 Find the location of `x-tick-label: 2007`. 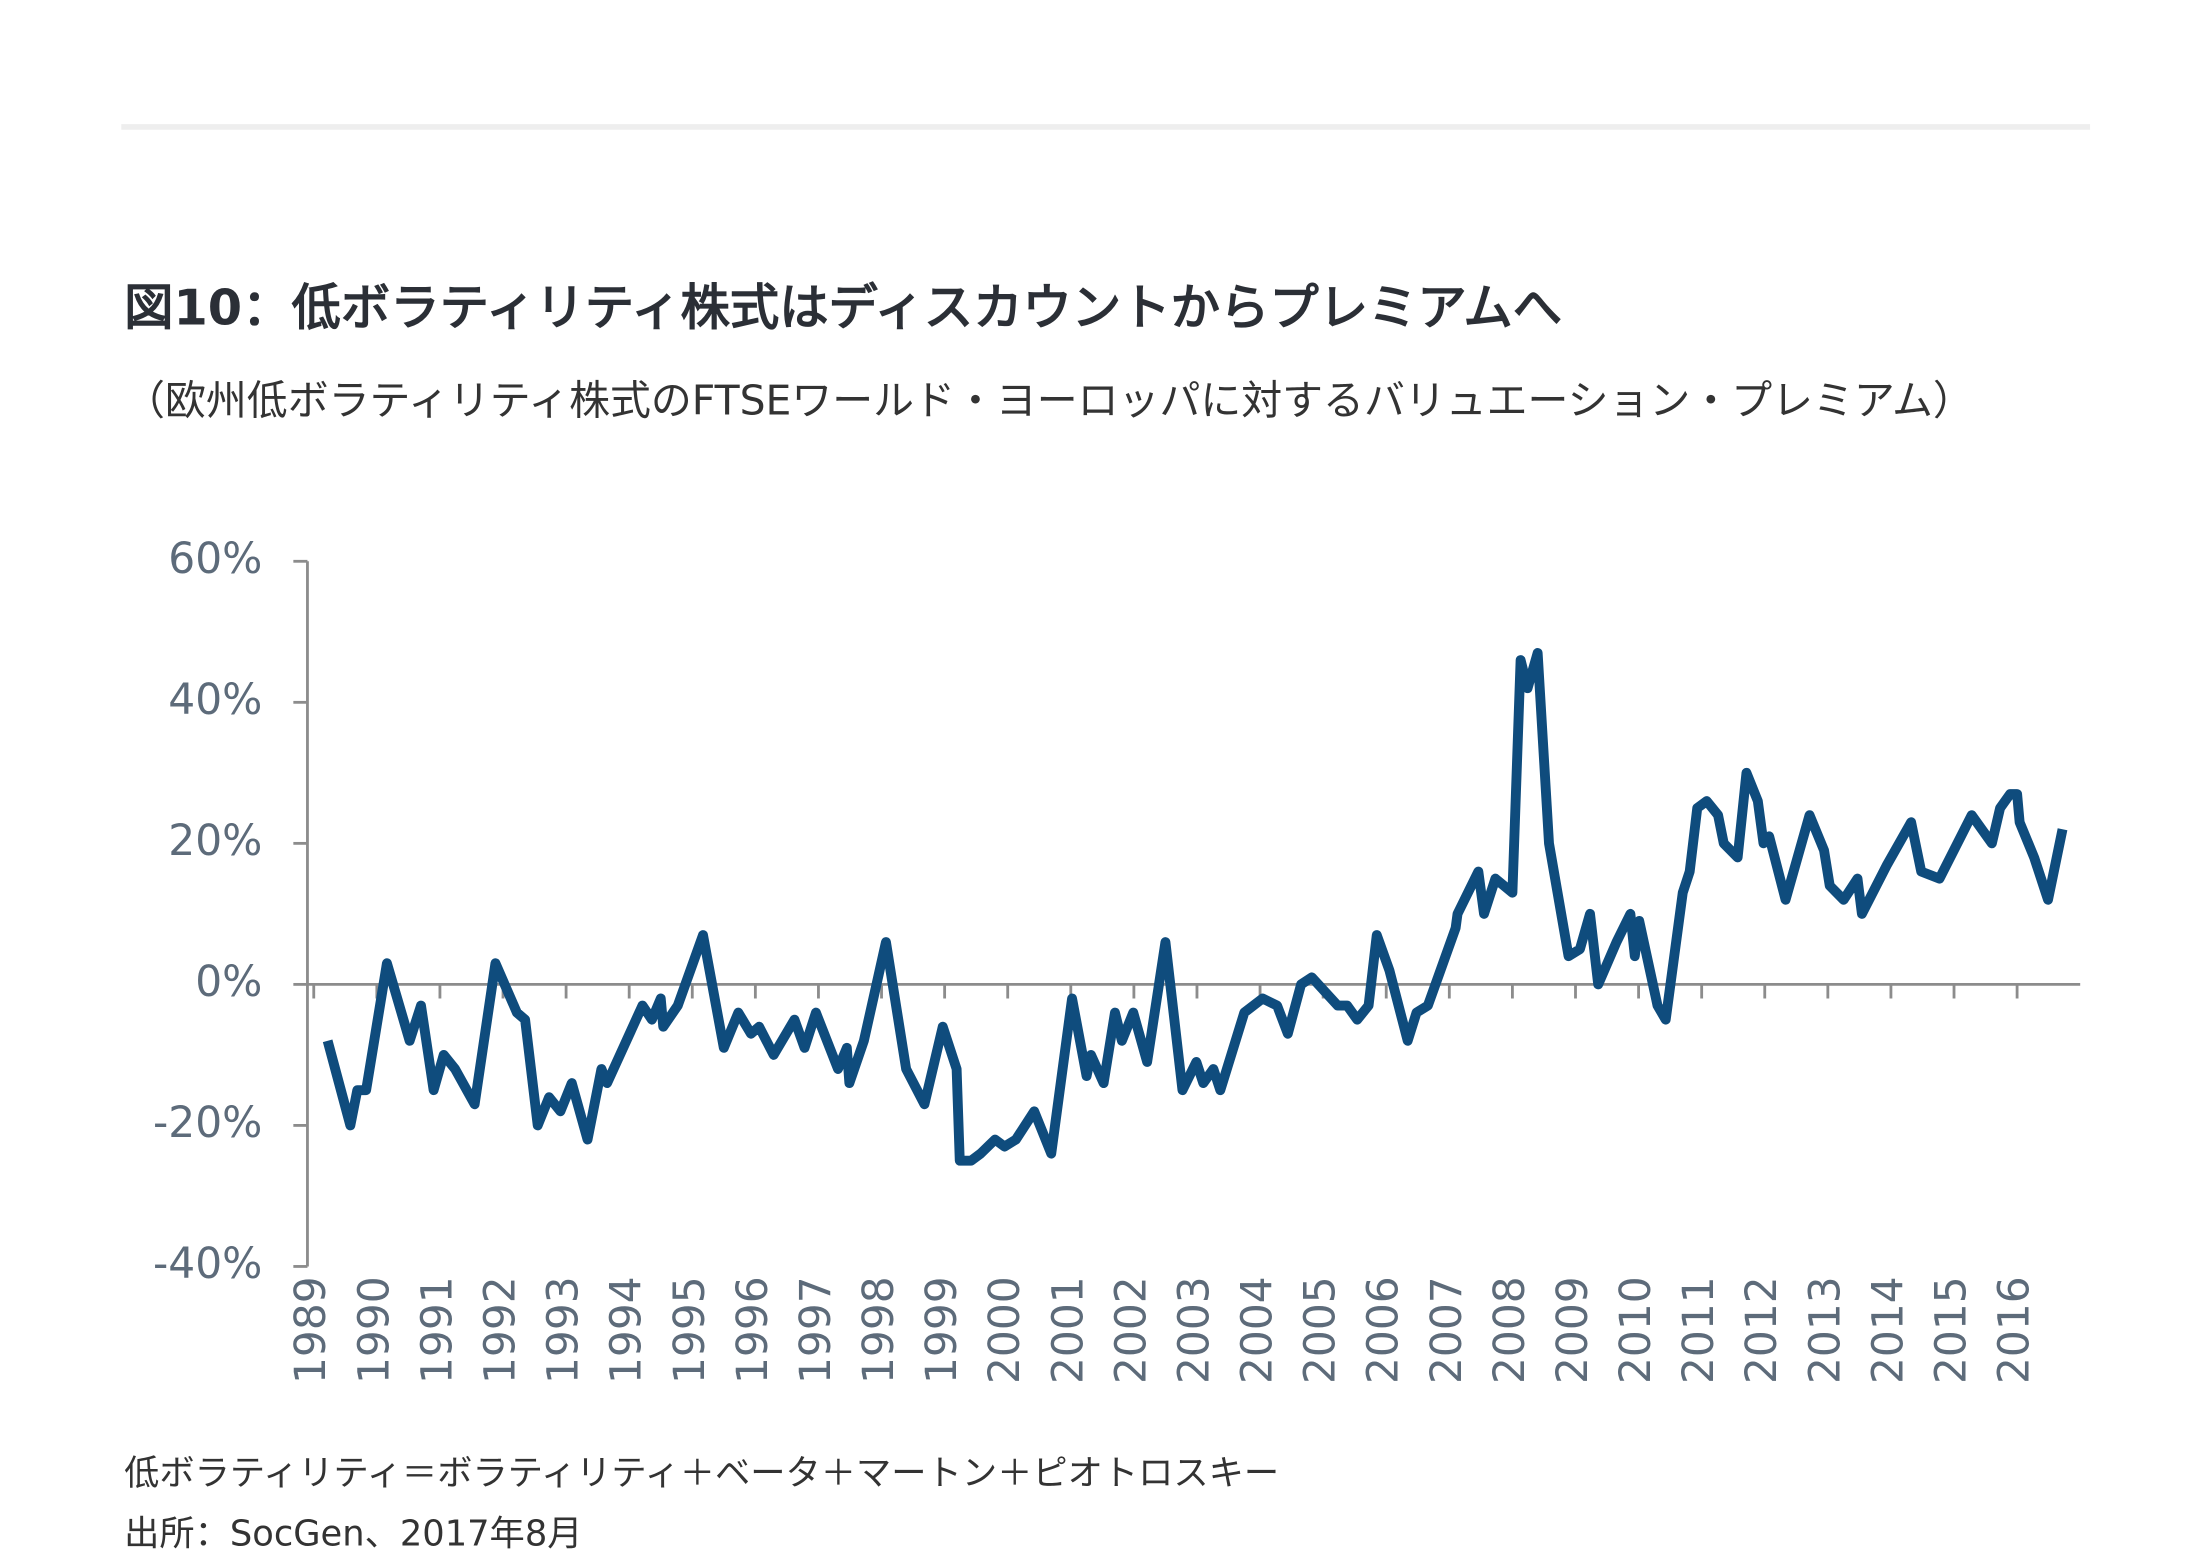

x-tick-label: 2007 is located at coordinates (1446, 1330).